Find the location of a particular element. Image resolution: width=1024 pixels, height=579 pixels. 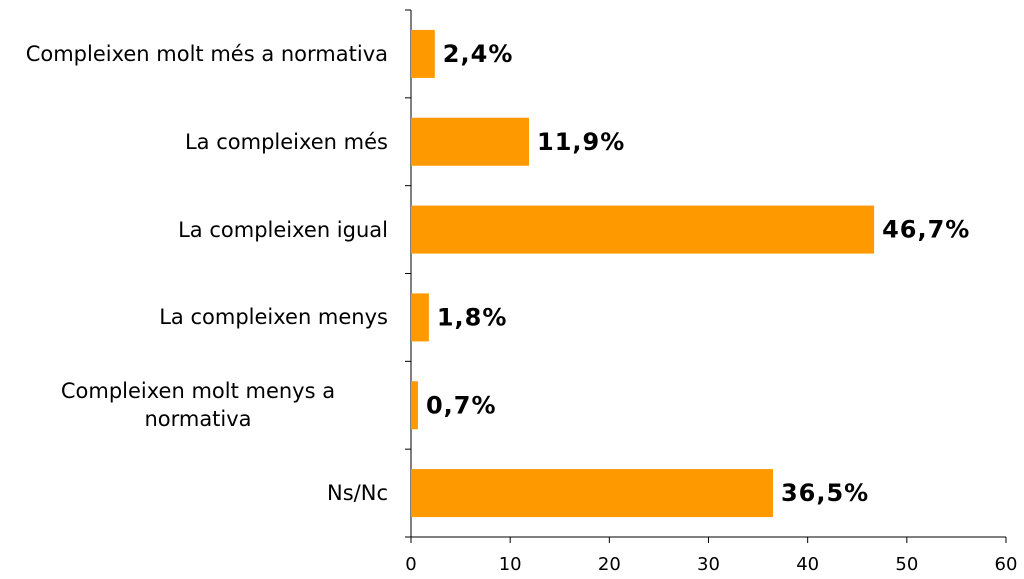

value-label: 36,5% is located at coordinates (825, 493).